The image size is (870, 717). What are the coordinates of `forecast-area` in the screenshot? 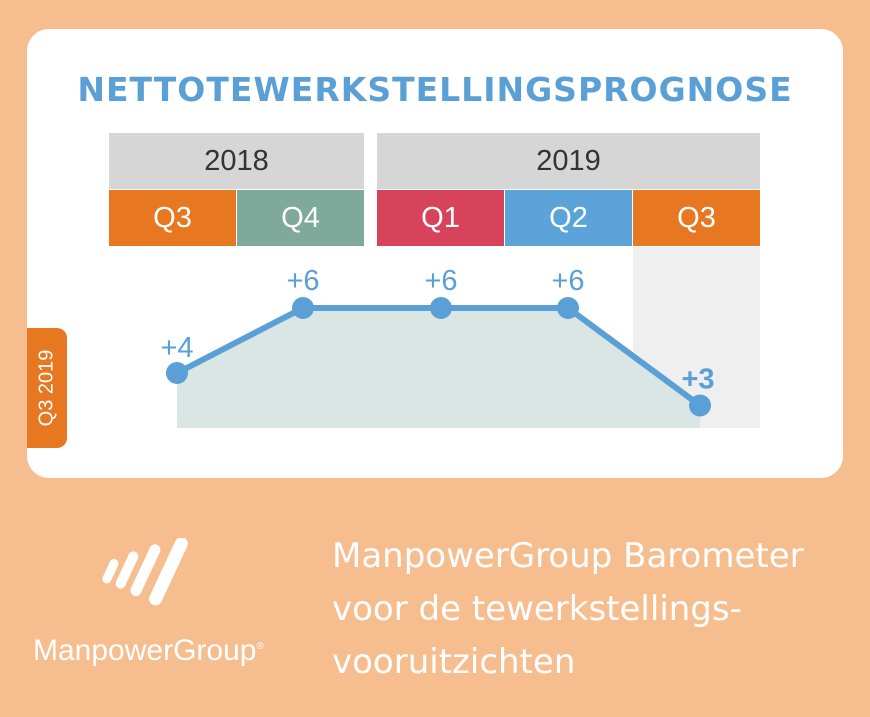 It's located at (438, 368).